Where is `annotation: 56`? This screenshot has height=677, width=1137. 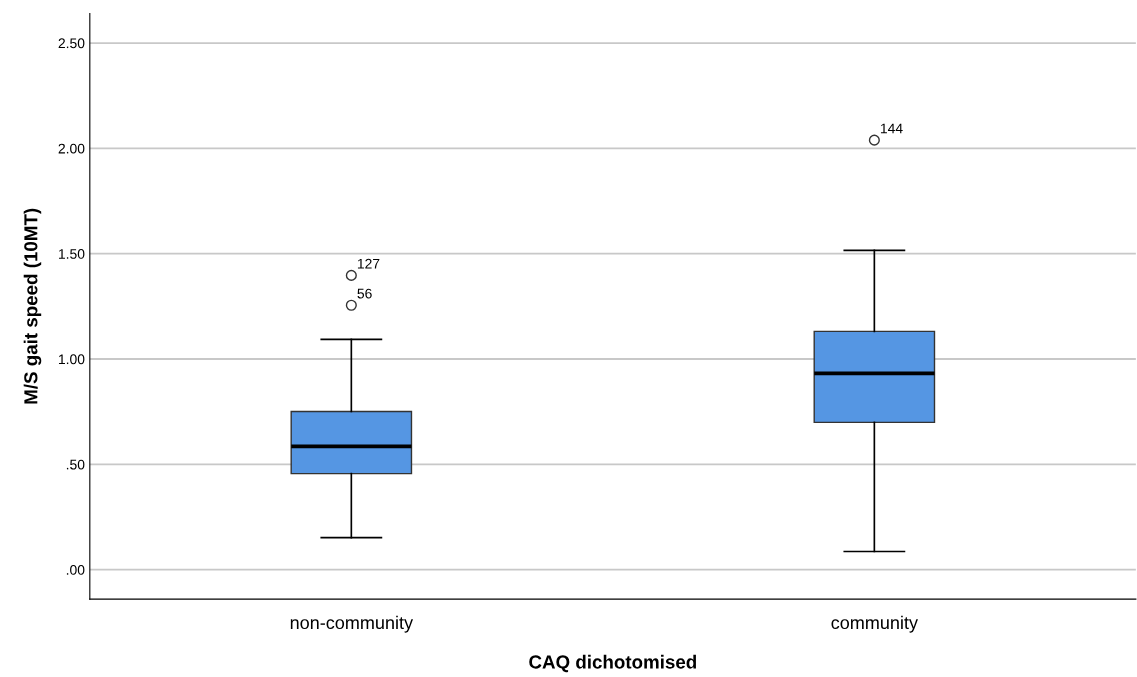 annotation: 56 is located at coordinates (364, 293).